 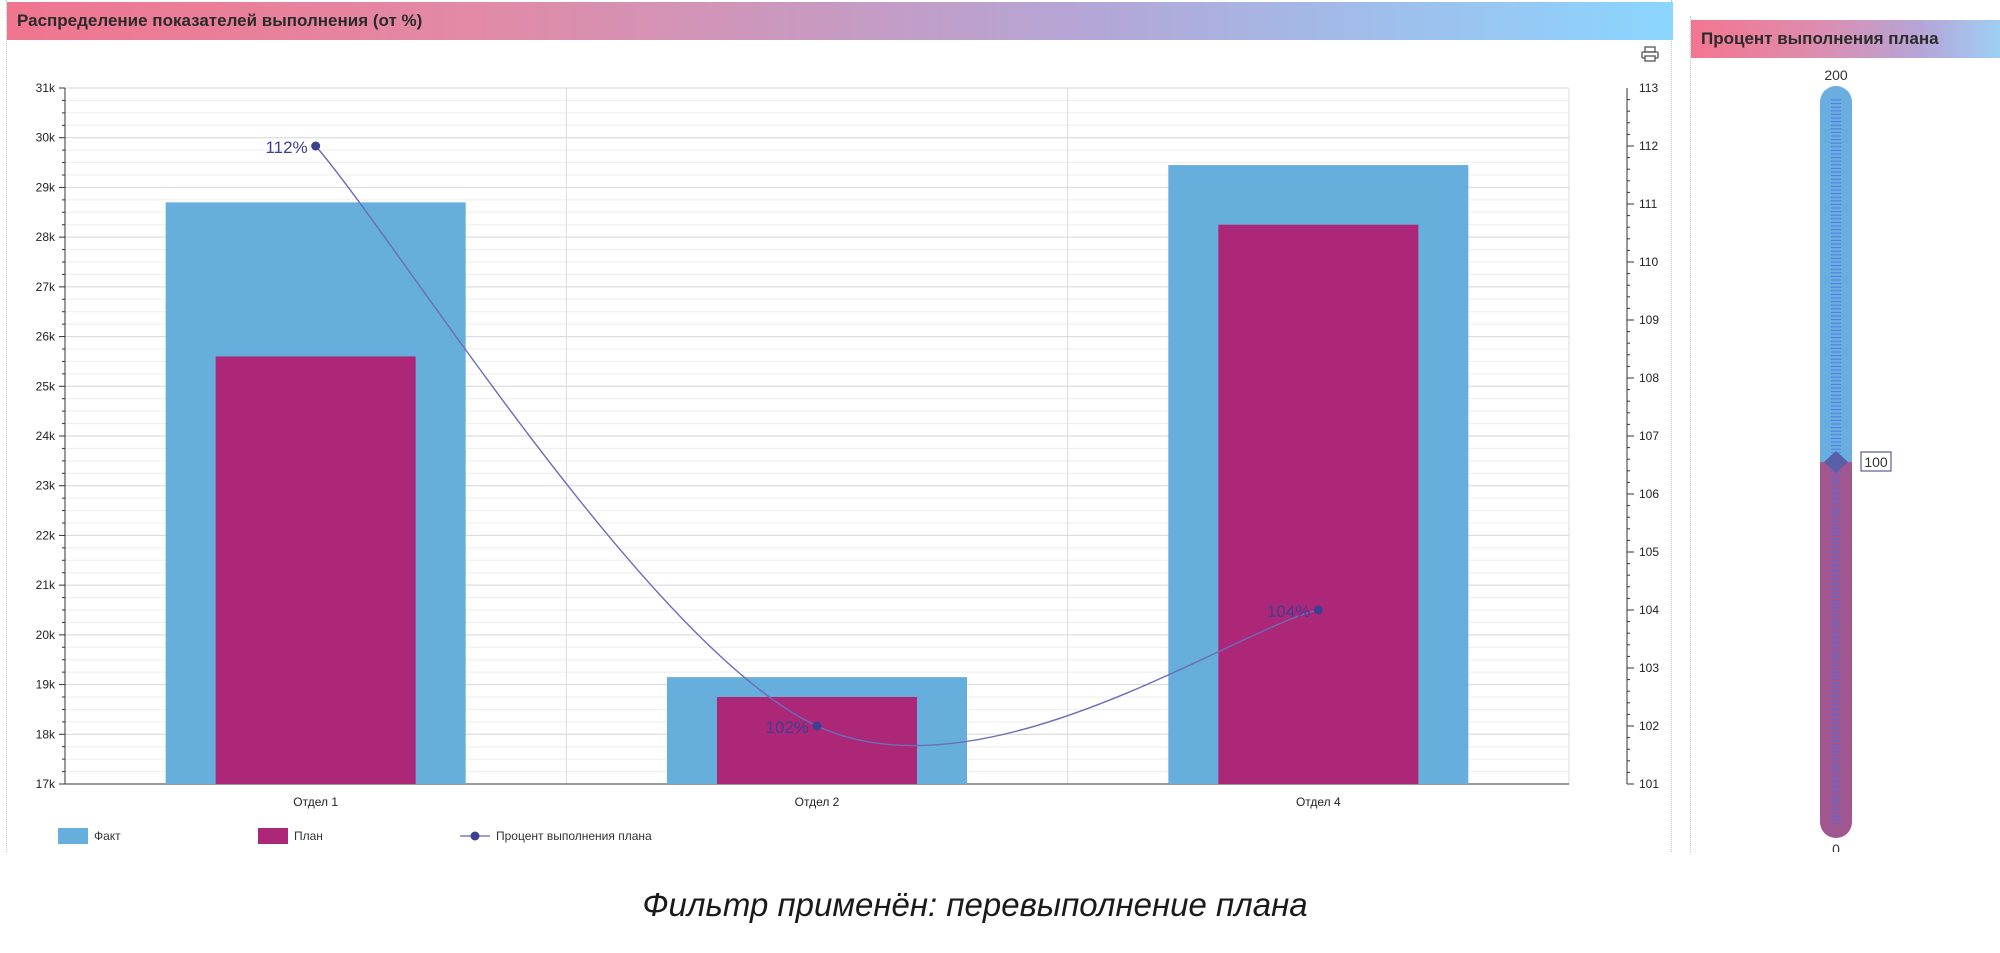 What do you see at coordinates (1649, 436) in the screenshot?
I see `y2-tick-label: 107` at bounding box center [1649, 436].